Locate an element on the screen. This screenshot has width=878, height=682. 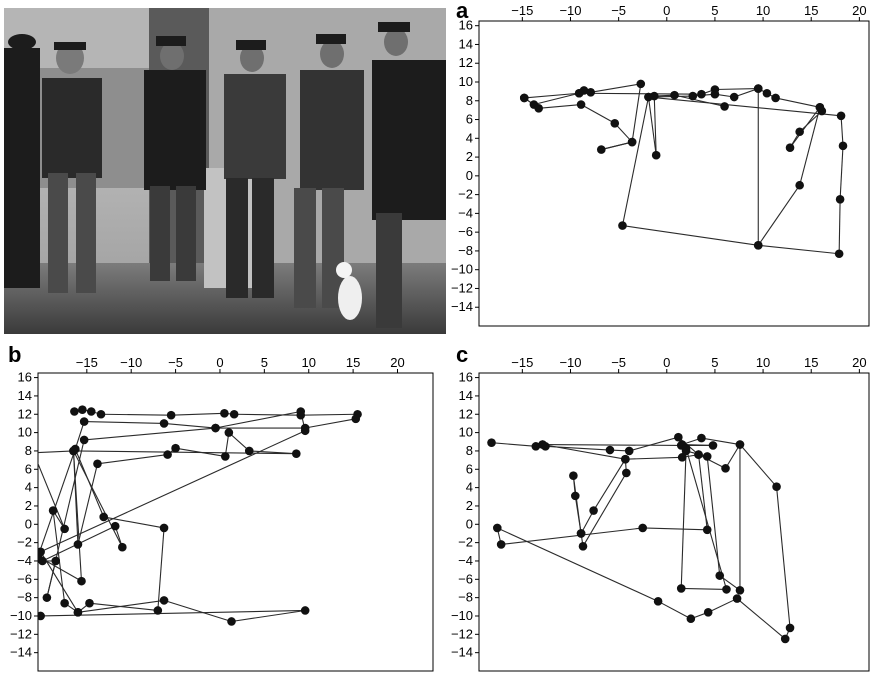
x-tick-label: 20 is located at coordinates (859, 362).